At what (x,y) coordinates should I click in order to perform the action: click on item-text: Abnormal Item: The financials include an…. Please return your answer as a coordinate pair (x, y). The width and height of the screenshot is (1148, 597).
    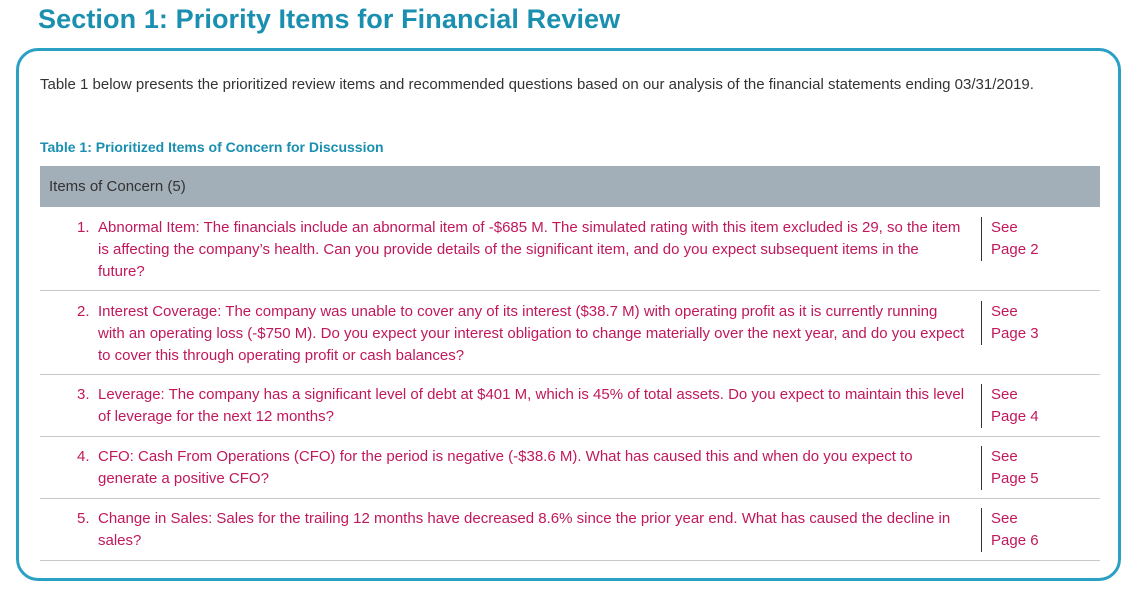
    Looking at the image, I should click on (529, 249).